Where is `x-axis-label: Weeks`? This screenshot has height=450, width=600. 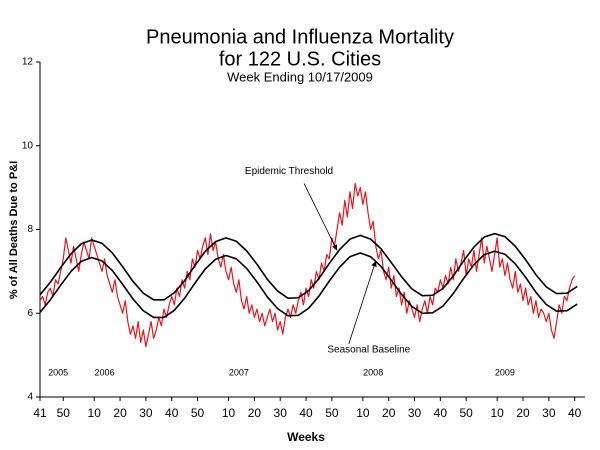 x-axis-label: Weeks is located at coordinates (306, 437).